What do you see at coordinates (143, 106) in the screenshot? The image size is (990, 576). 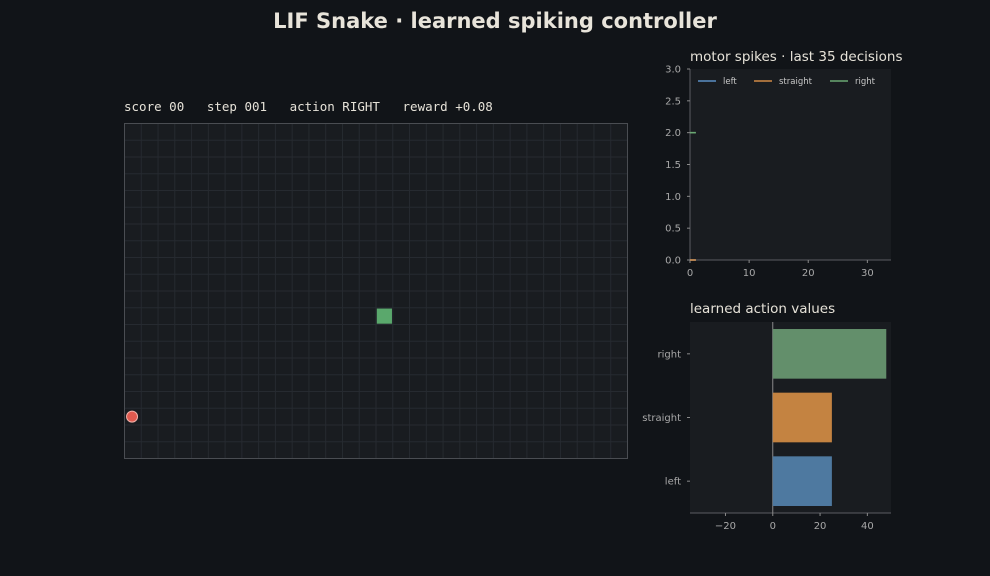 I see `score-label: score` at bounding box center [143, 106].